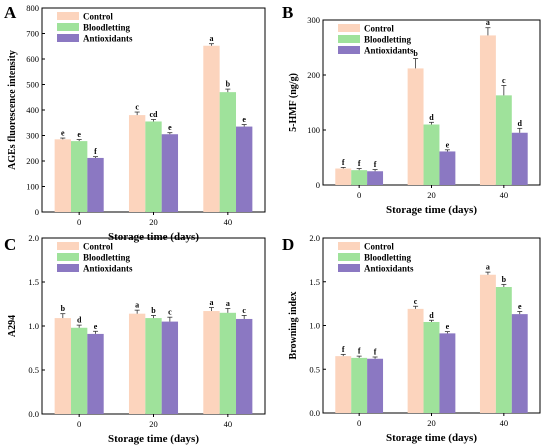  I want to click on y-tick-label: 800, so click(32, 8).